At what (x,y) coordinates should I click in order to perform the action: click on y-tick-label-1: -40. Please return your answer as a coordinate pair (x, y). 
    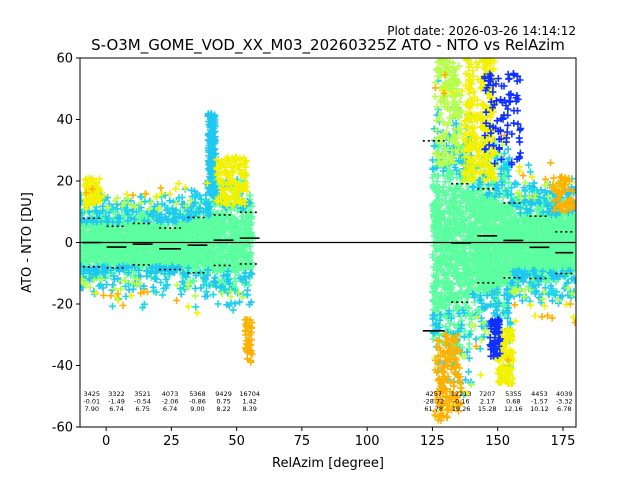
    Looking at the image, I should click on (62, 366).